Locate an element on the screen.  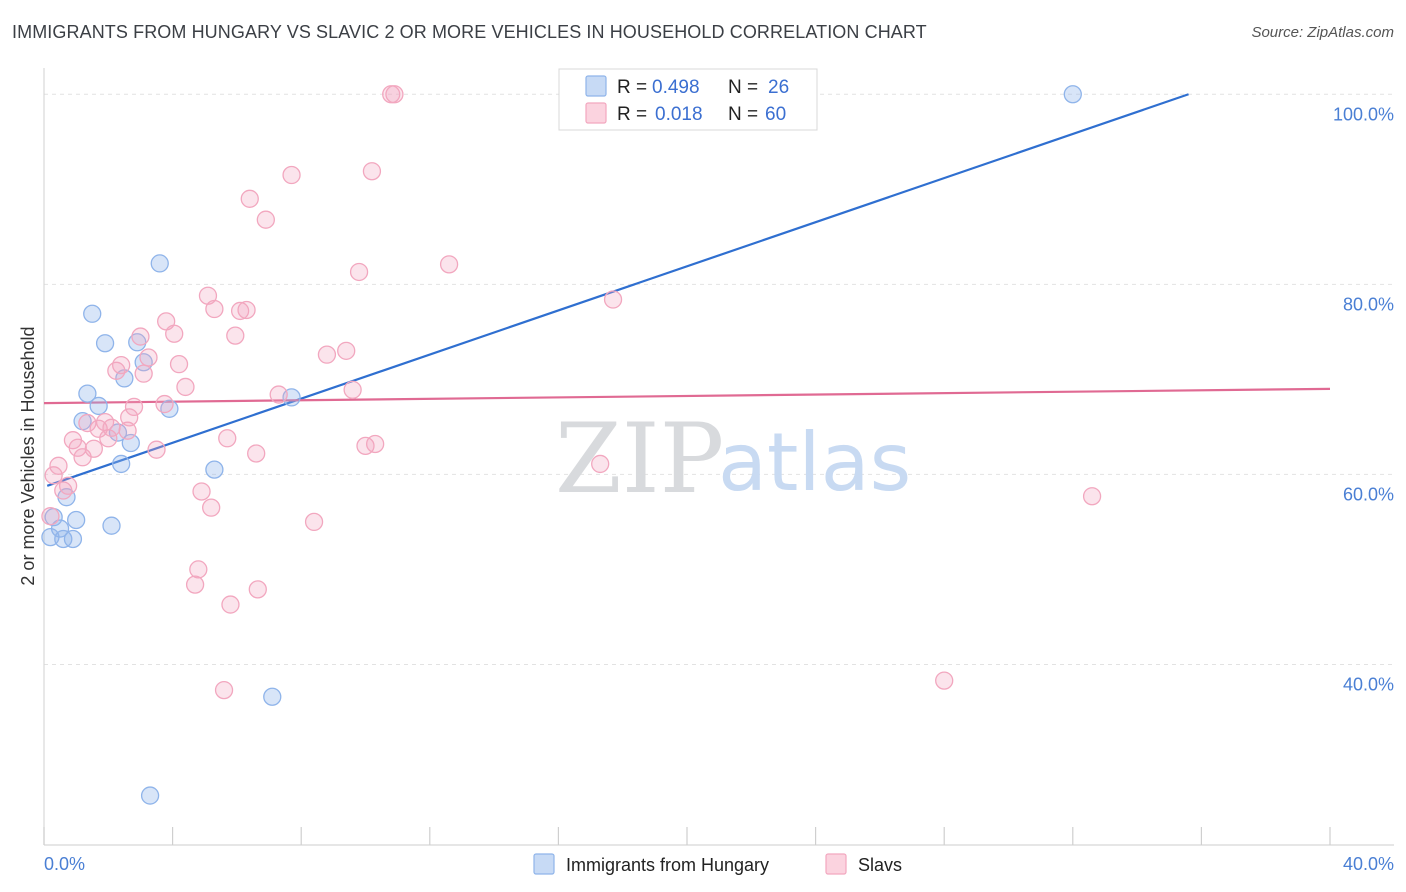
legend-n-value-1: 26 is located at coordinates (778, 87).